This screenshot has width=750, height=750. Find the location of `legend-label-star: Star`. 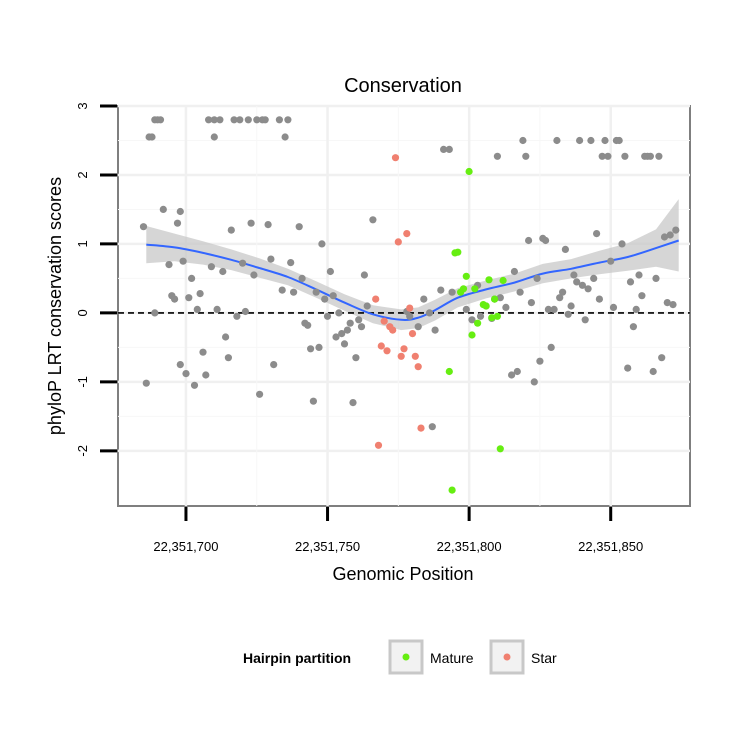

legend-label-star: Star is located at coordinates (544, 658).